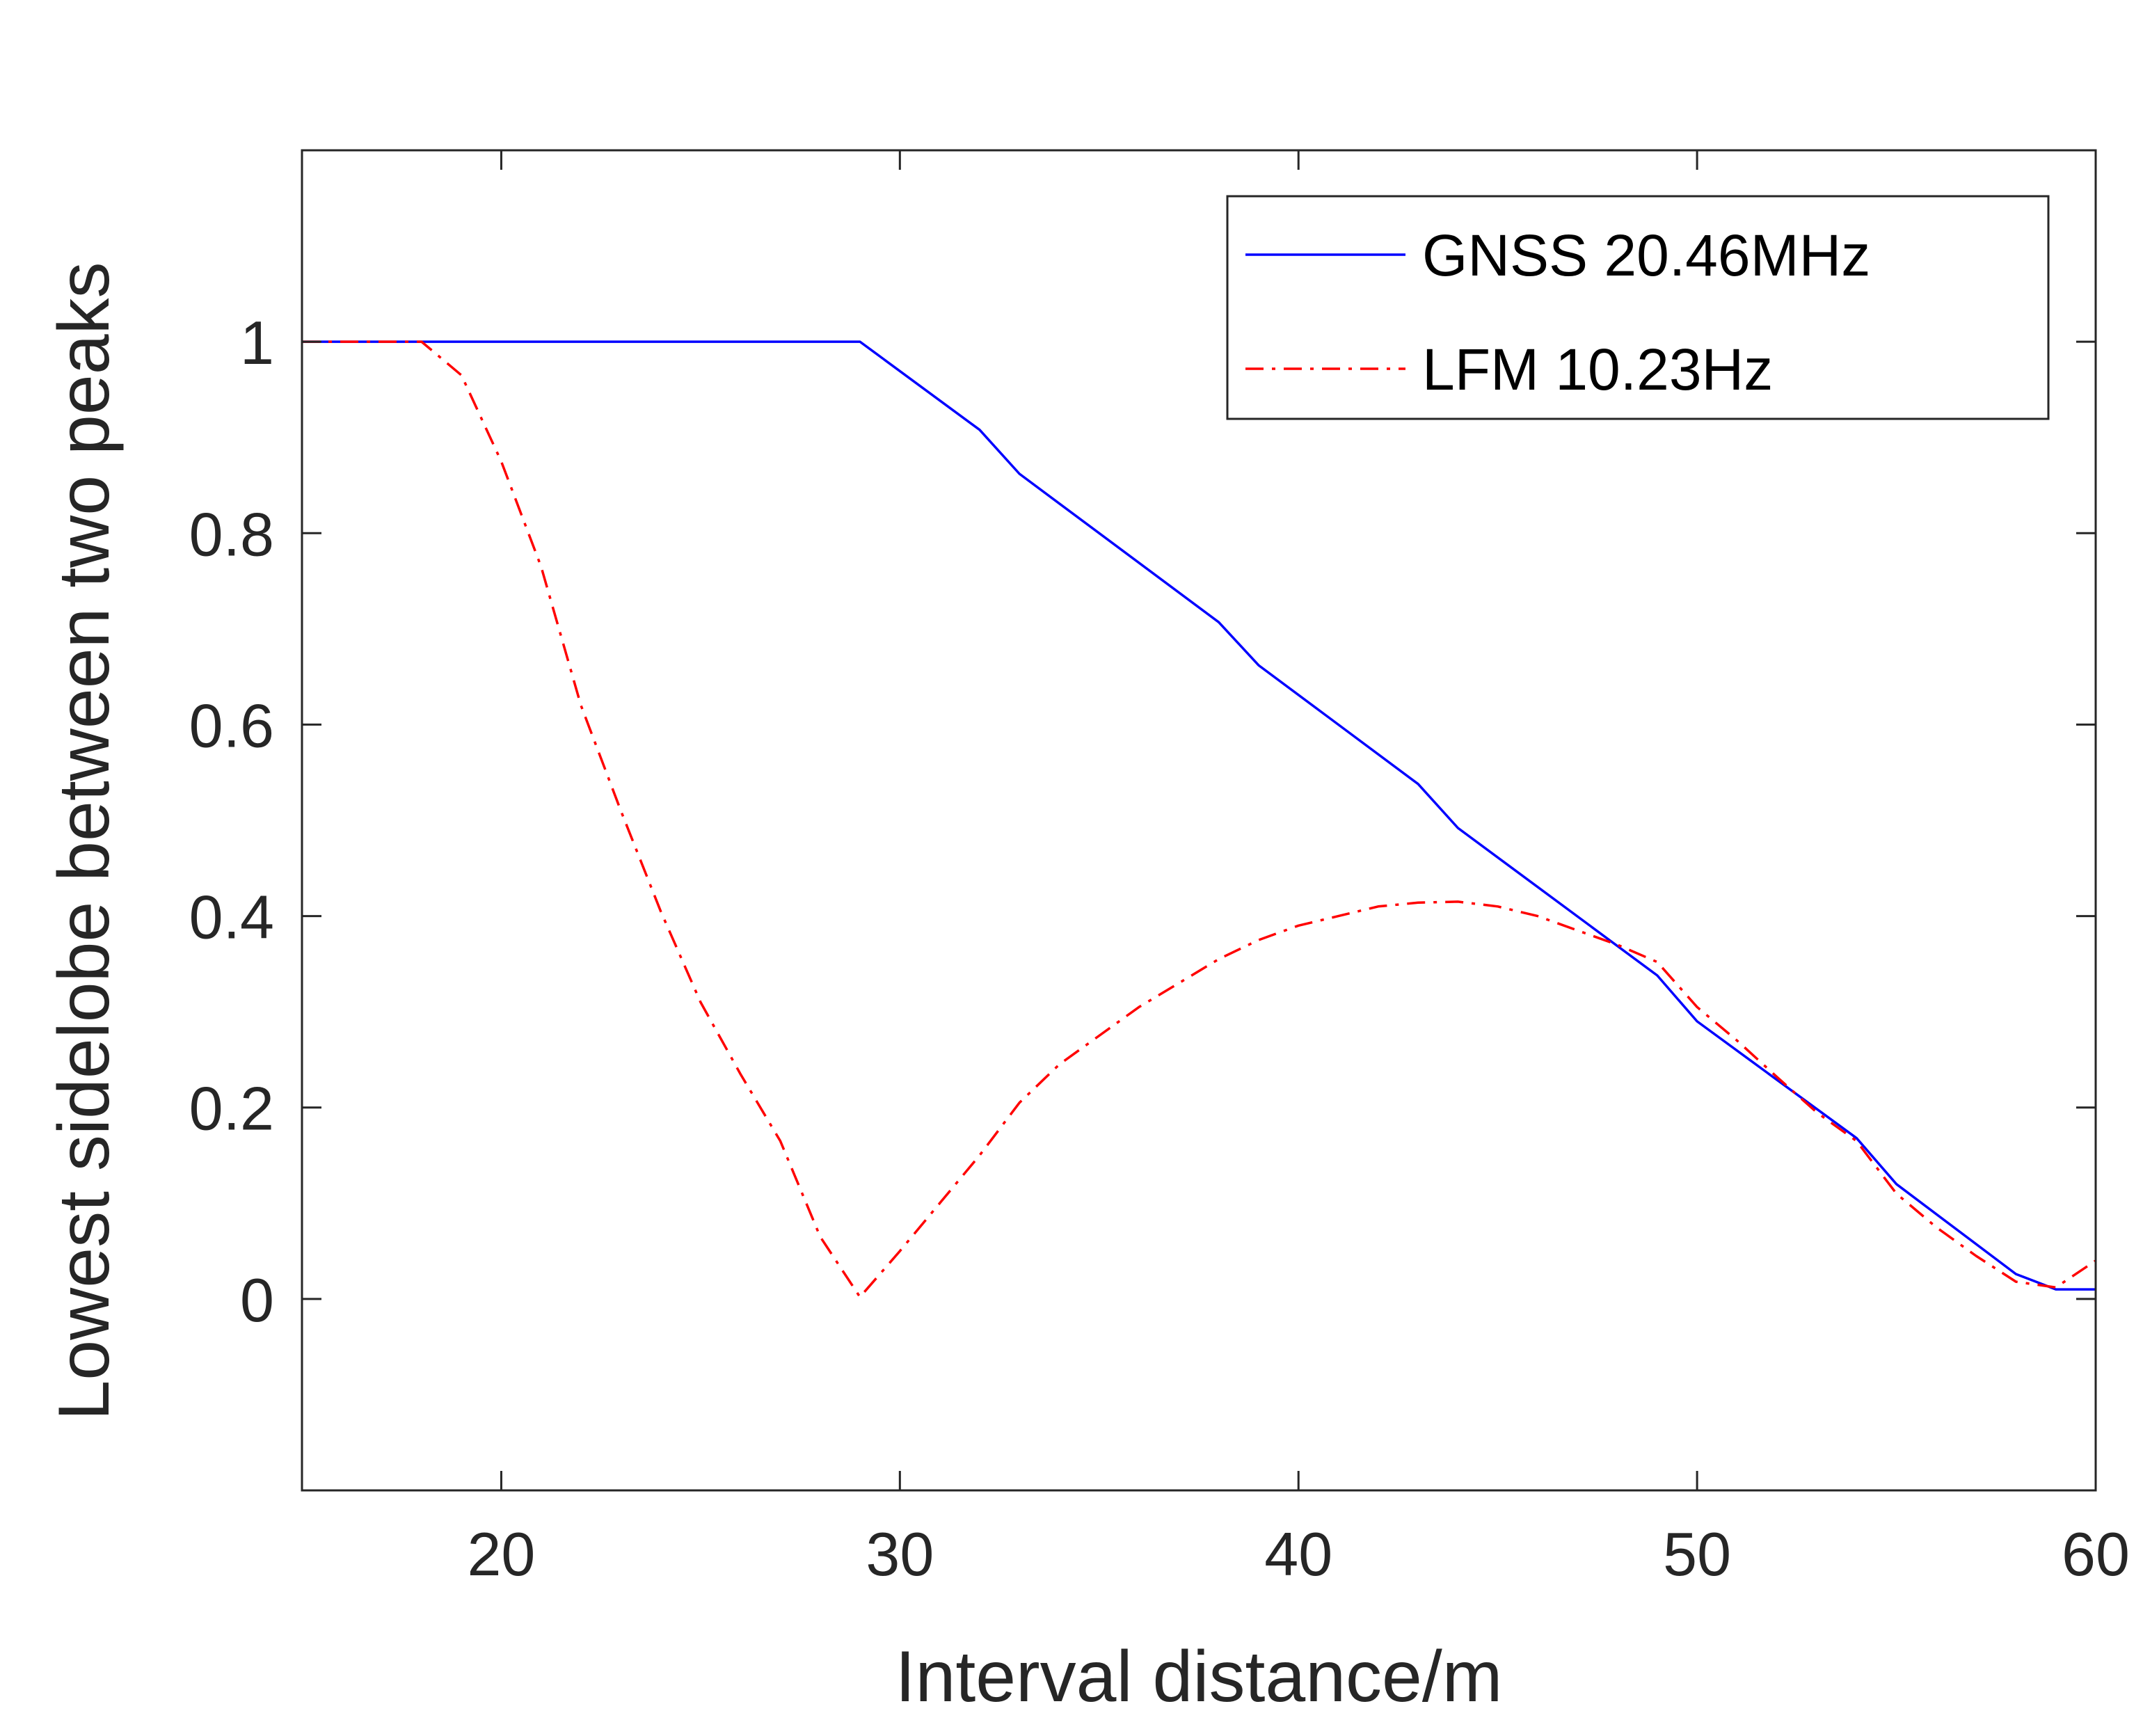 This screenshot has width=2143, height=1736. I want to click on x-axis-title: Interval distance/m, so click(1199, 1677).